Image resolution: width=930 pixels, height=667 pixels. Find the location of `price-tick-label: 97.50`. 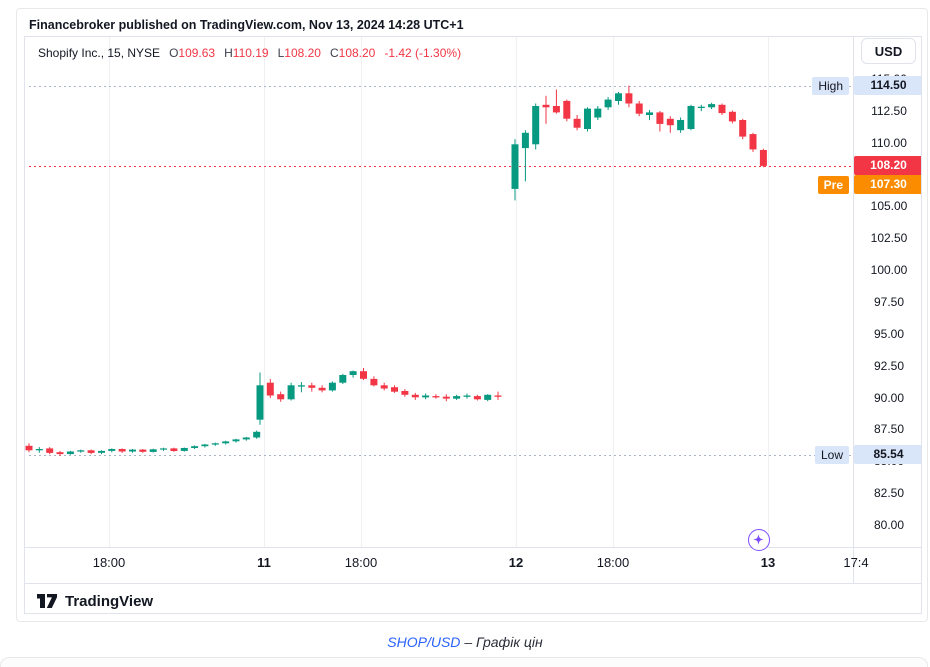

price-tick-label: 97.50 is located at coordinates (889, 302).